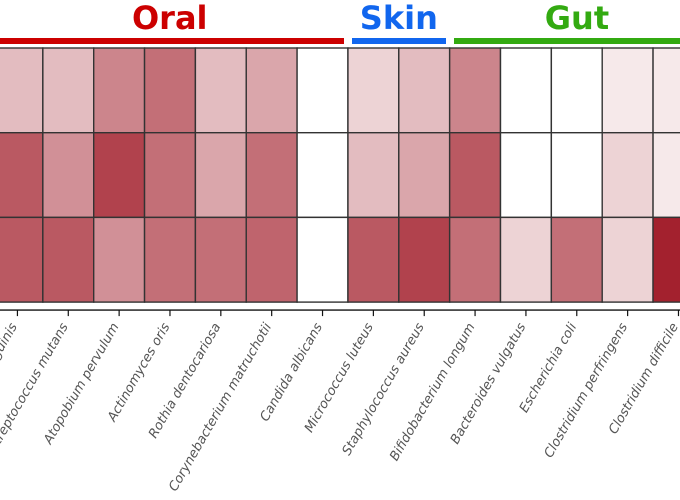 The height and width of the screenshot is (500, 680). What do you see at coordinates (373, 90) in the screenshot?
I see `heatmap-cell-r0-c7` at bounding box center [373, 90].